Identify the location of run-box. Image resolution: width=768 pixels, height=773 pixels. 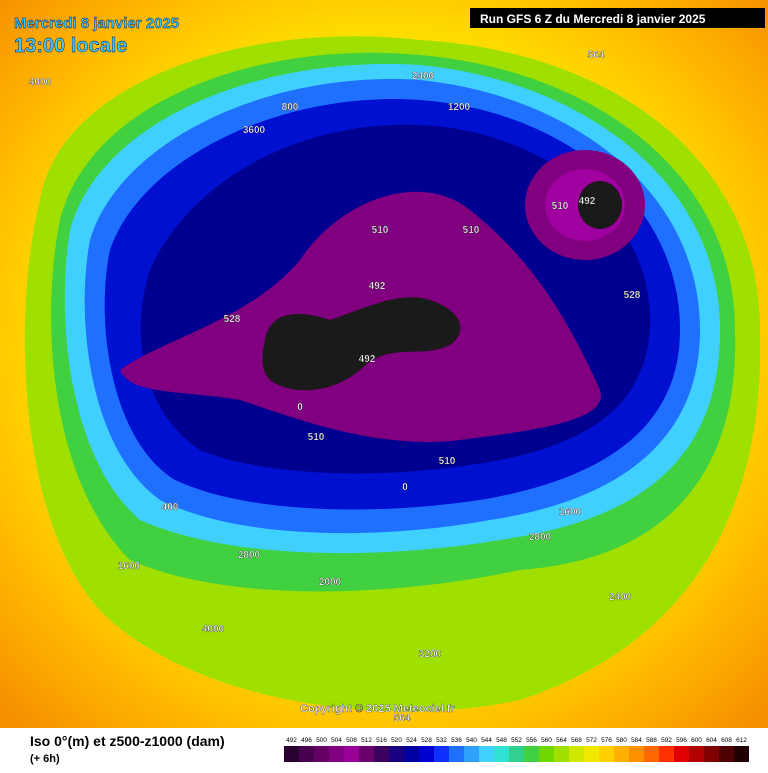
(617, 18).